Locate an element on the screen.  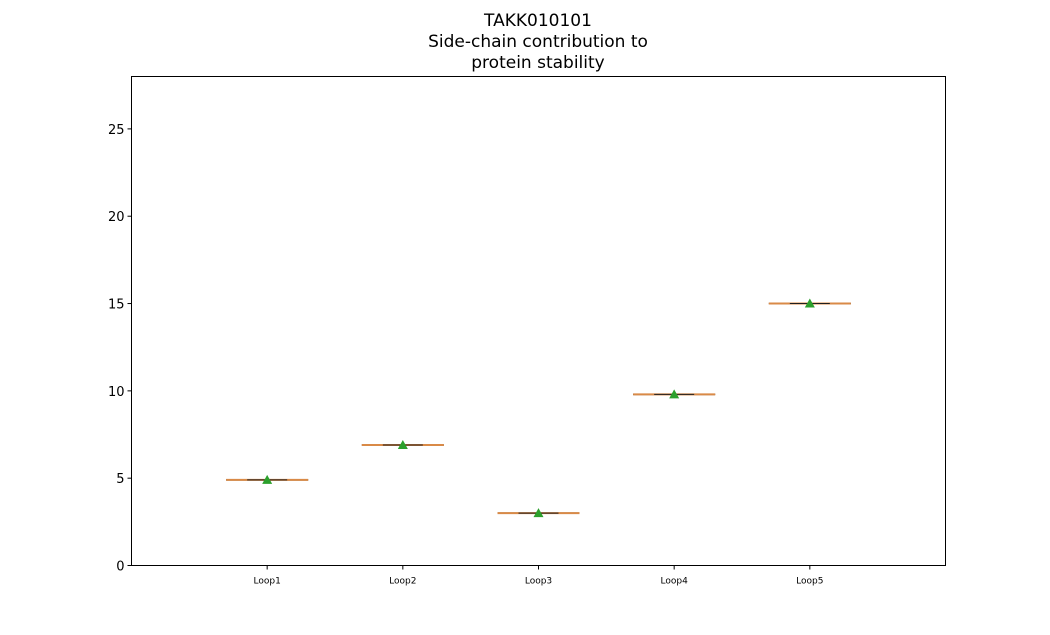
y-axis: 0 5 10 15 20 25 is located at coordinates (120, 349).